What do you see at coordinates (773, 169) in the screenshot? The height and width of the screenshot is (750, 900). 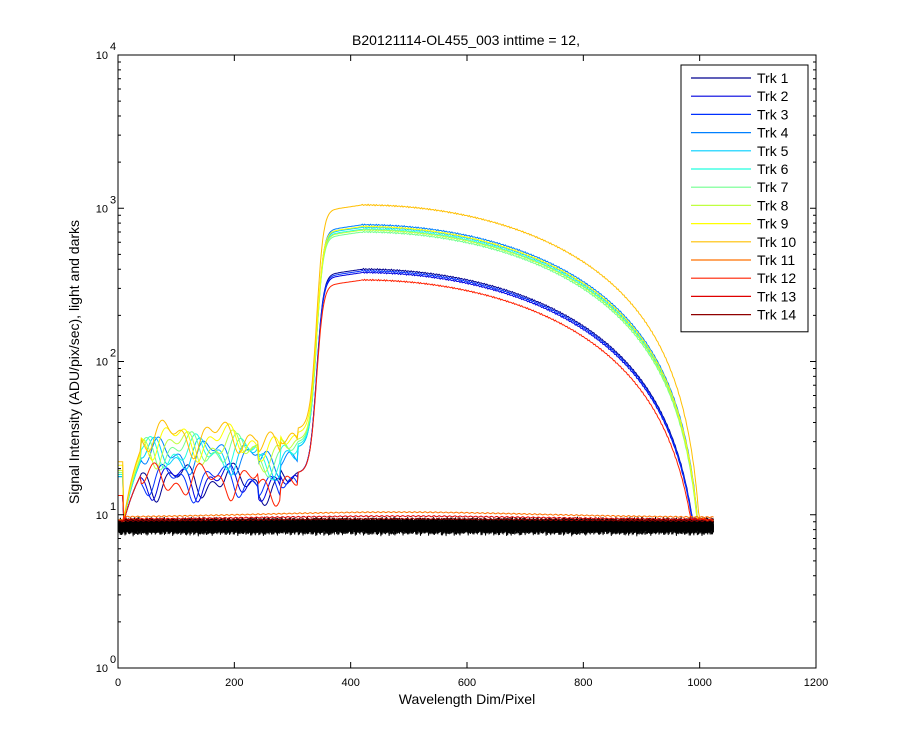 I see `legend-label: Trk 6` at bounding box center [773, 169].